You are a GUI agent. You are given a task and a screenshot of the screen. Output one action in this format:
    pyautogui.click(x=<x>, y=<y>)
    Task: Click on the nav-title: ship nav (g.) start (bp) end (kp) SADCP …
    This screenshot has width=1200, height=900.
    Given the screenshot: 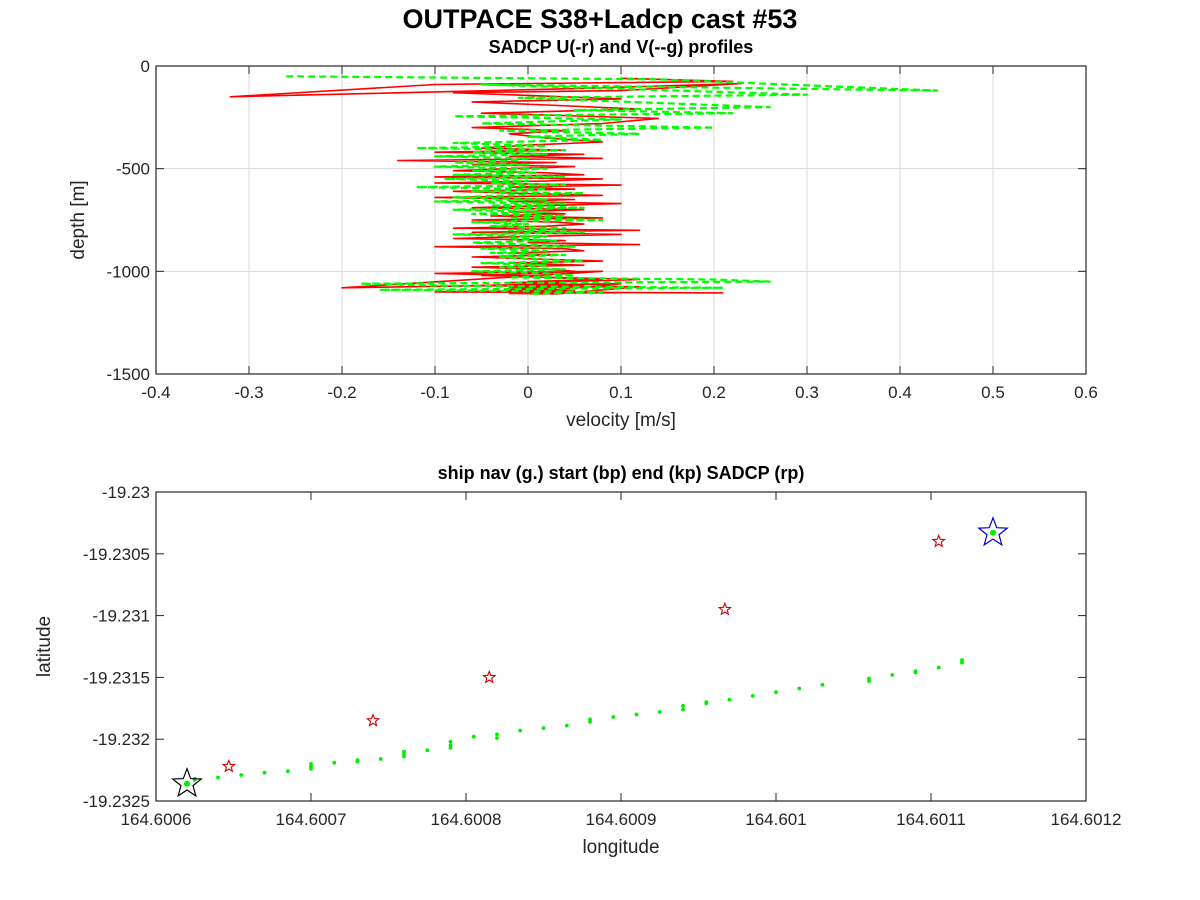 What is the action you would take?
    pyautogui.click(x=621, y=473)
    